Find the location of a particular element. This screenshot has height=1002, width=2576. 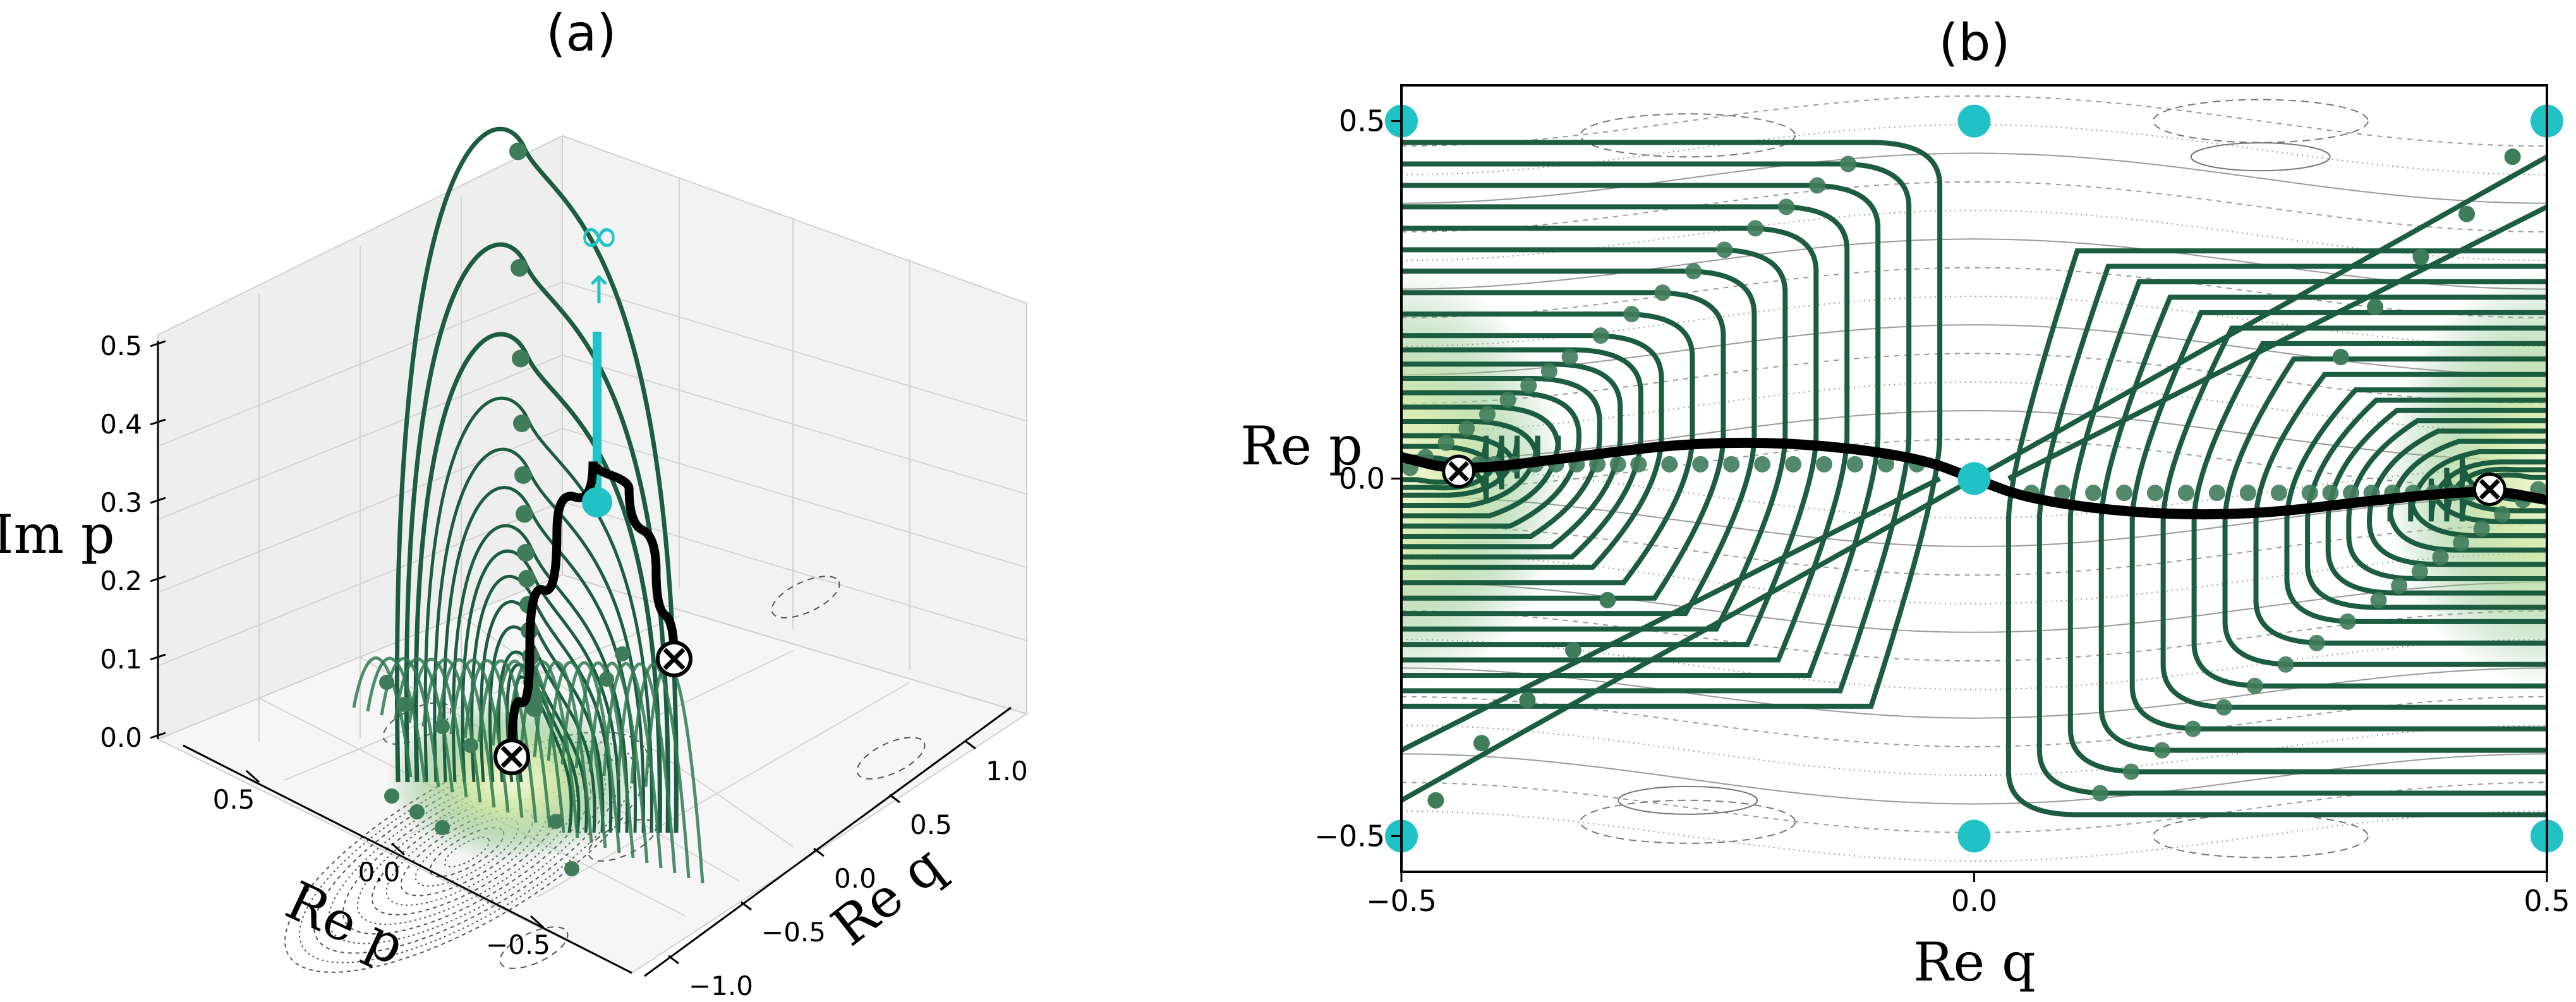

z-tick-label: 0.5 is located at coordinates (121, 346).